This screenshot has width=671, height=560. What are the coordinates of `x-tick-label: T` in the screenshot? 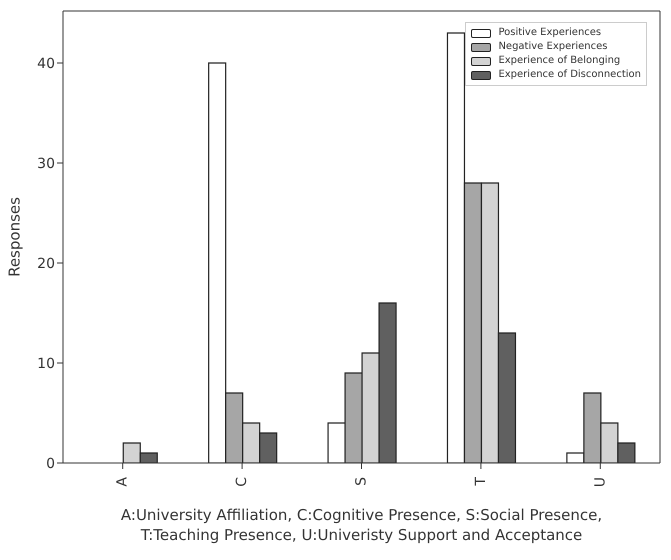 It's located at (480, 481).